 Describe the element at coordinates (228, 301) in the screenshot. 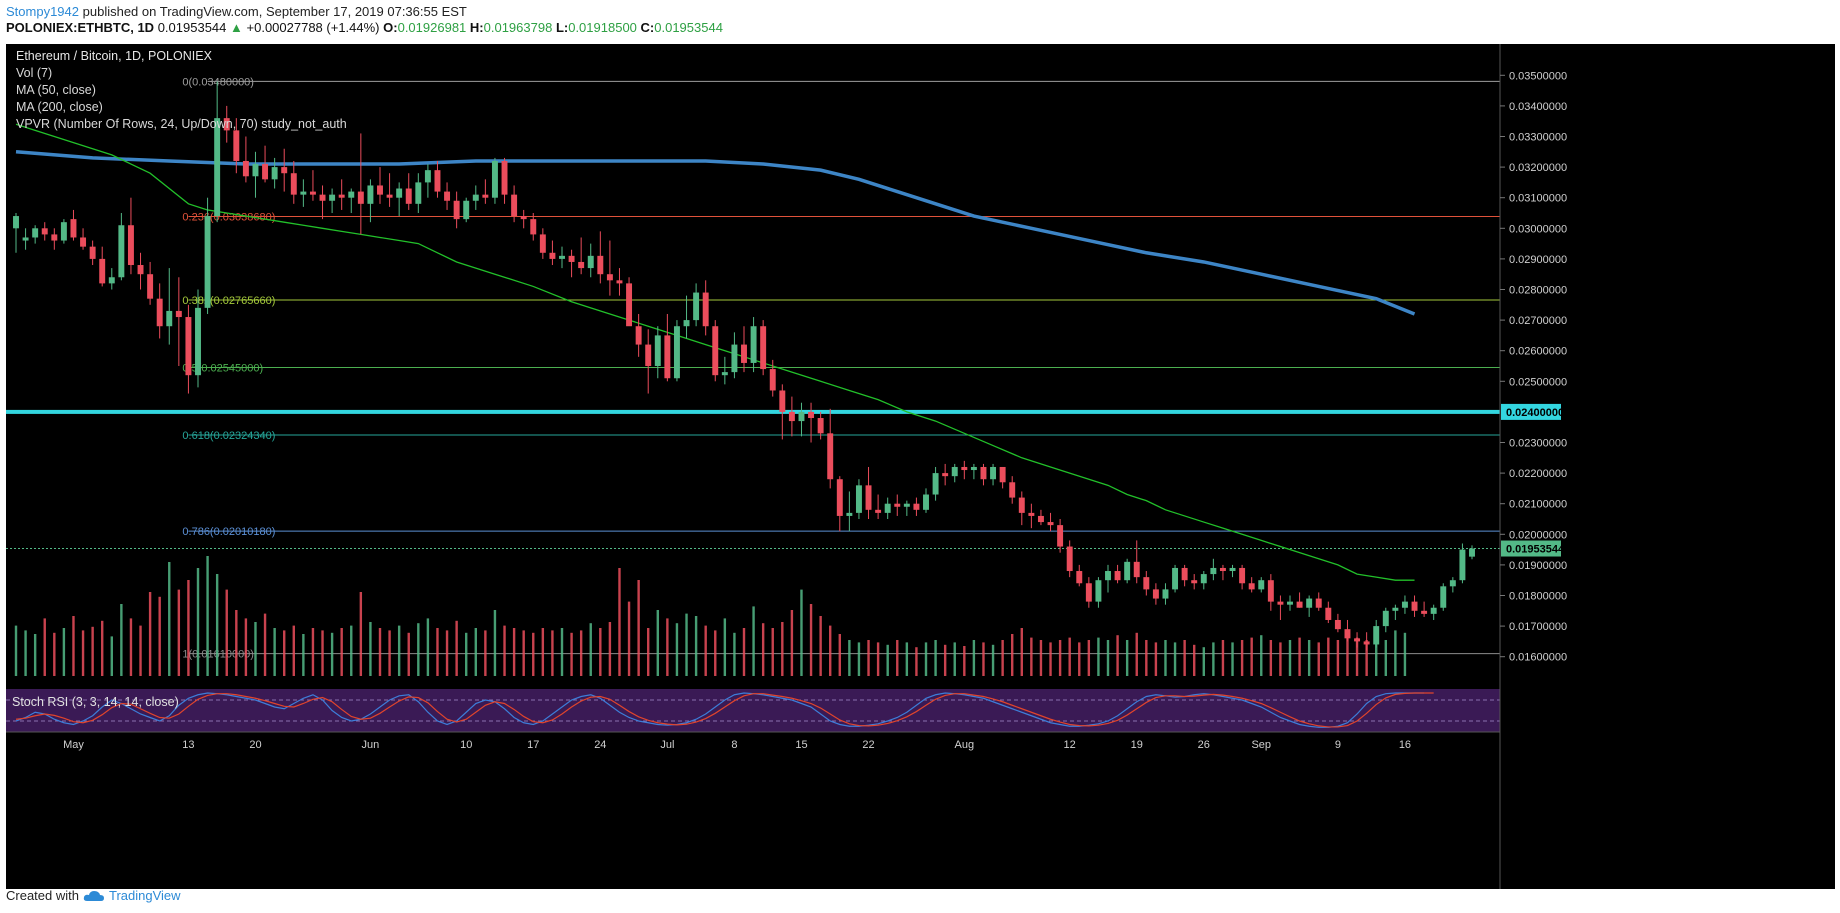

I see `fib-label-2: 0.382(0.02765660)` at that location.